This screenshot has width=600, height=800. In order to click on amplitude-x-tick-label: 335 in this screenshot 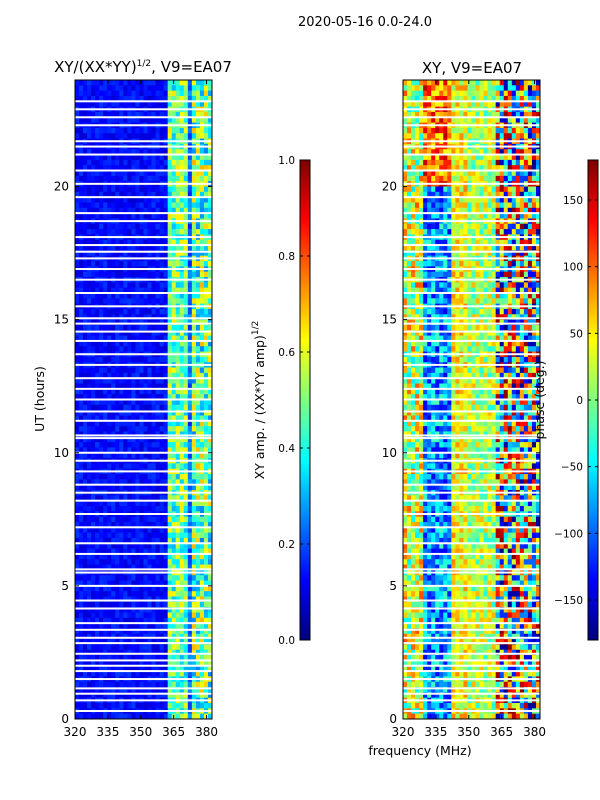, I will do `click(107, 732)`.